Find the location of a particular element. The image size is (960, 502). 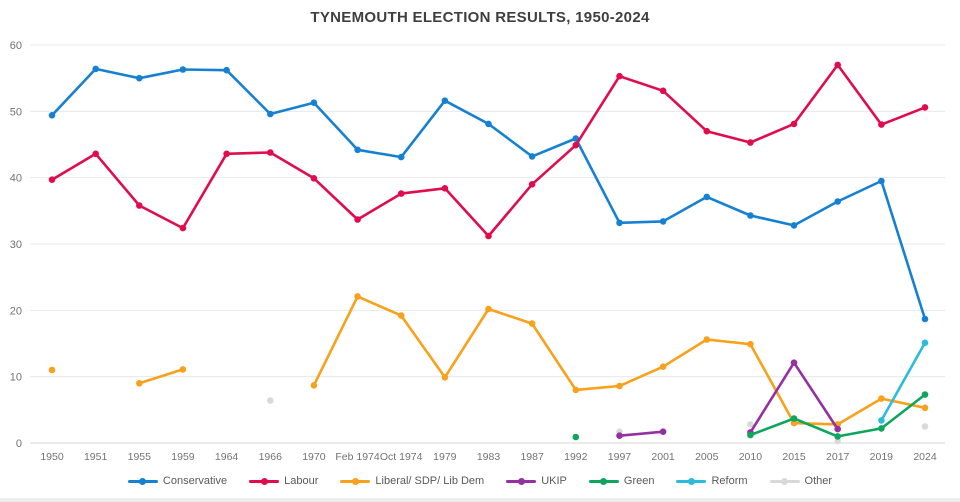

legend-item-other: Other is located at coordinates (801, 481).